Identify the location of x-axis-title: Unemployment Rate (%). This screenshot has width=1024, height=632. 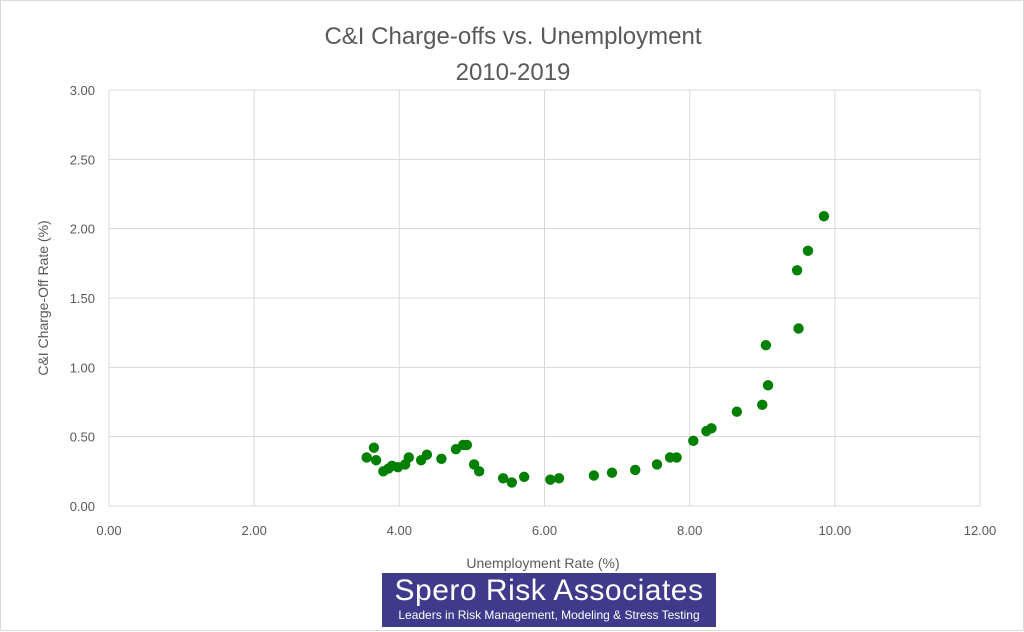
(542, 563).